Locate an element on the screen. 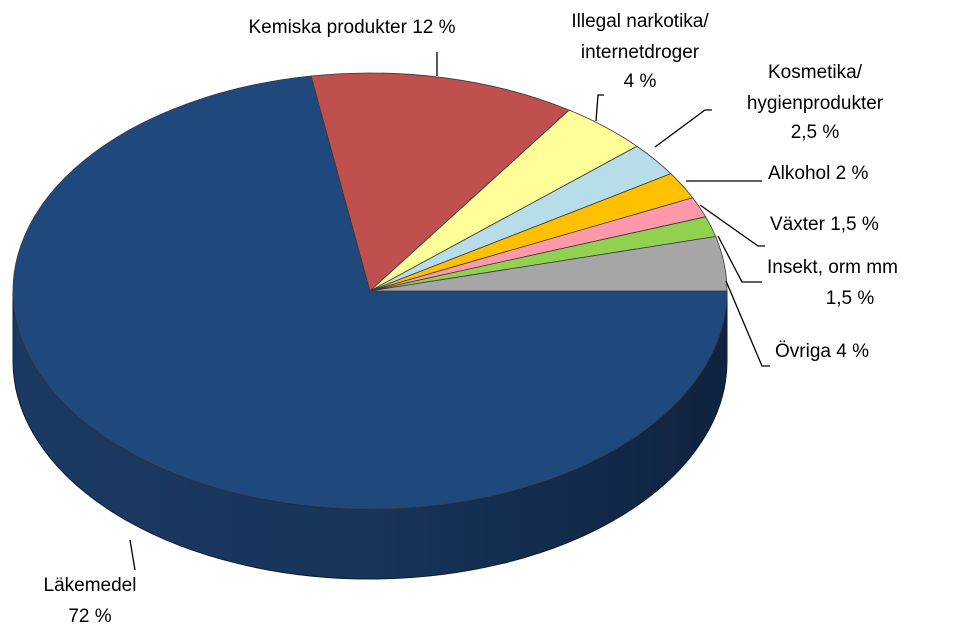  data-label: Kemiska produkter 12 % is located at coordinates (352, 27).